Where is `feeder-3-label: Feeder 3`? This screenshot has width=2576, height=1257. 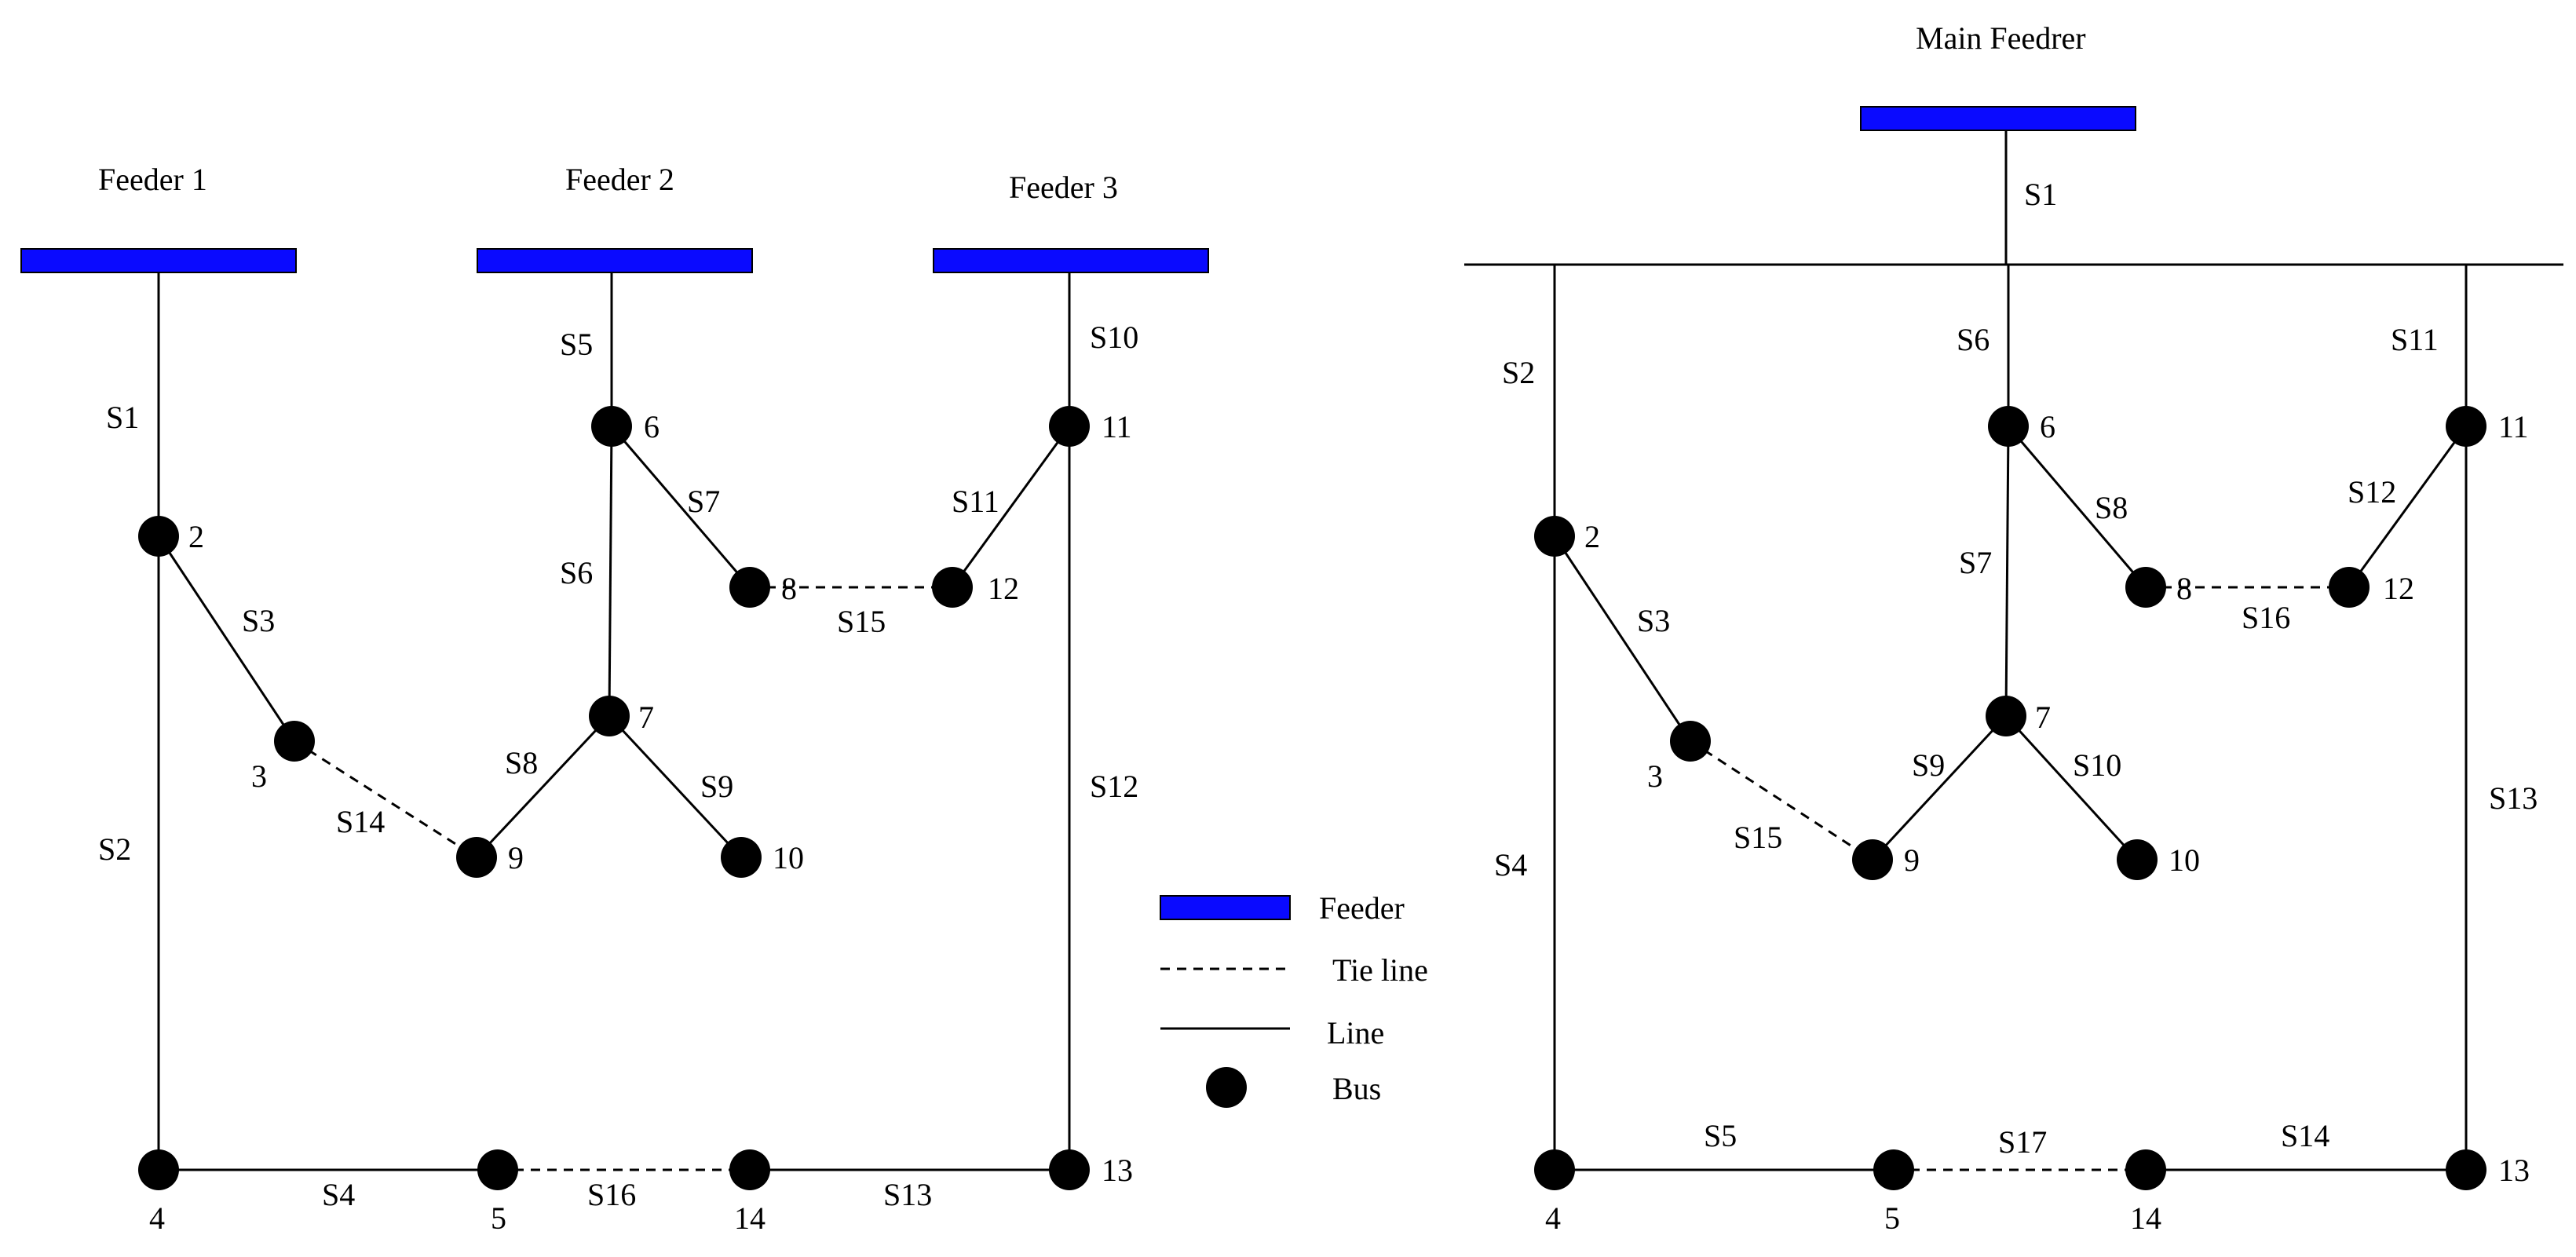 feeder-3-label: Feeder 3 is located at coordinates (1063, 187).